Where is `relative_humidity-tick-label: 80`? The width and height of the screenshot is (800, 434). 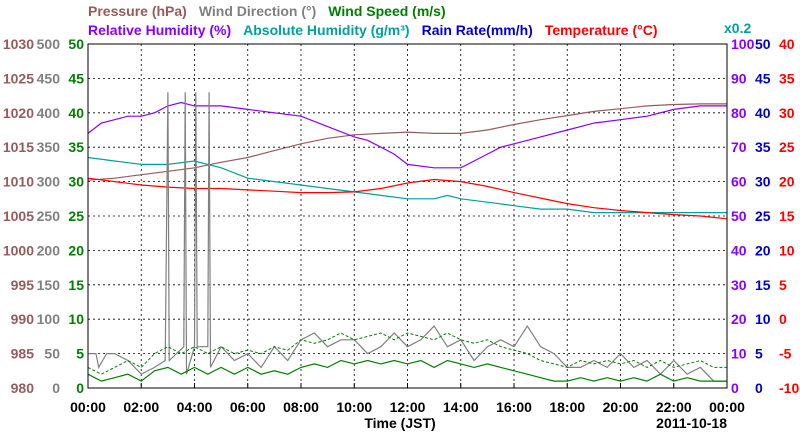
relative_humidity-tick-label: 80 is located at coordinates (739, 113).